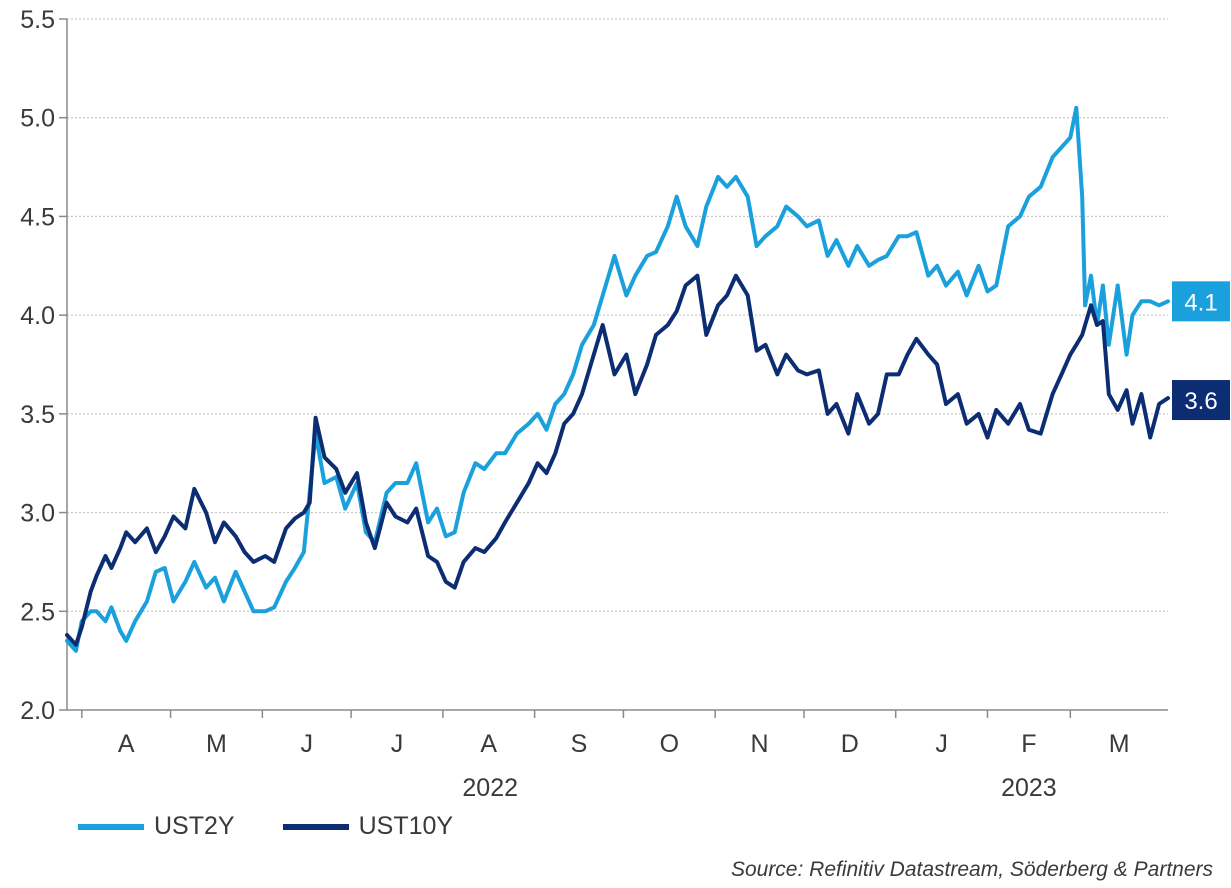 This screenshot has height=888, width=1231. I want to click on y-tick-label: 2.5, so click(37, 612).